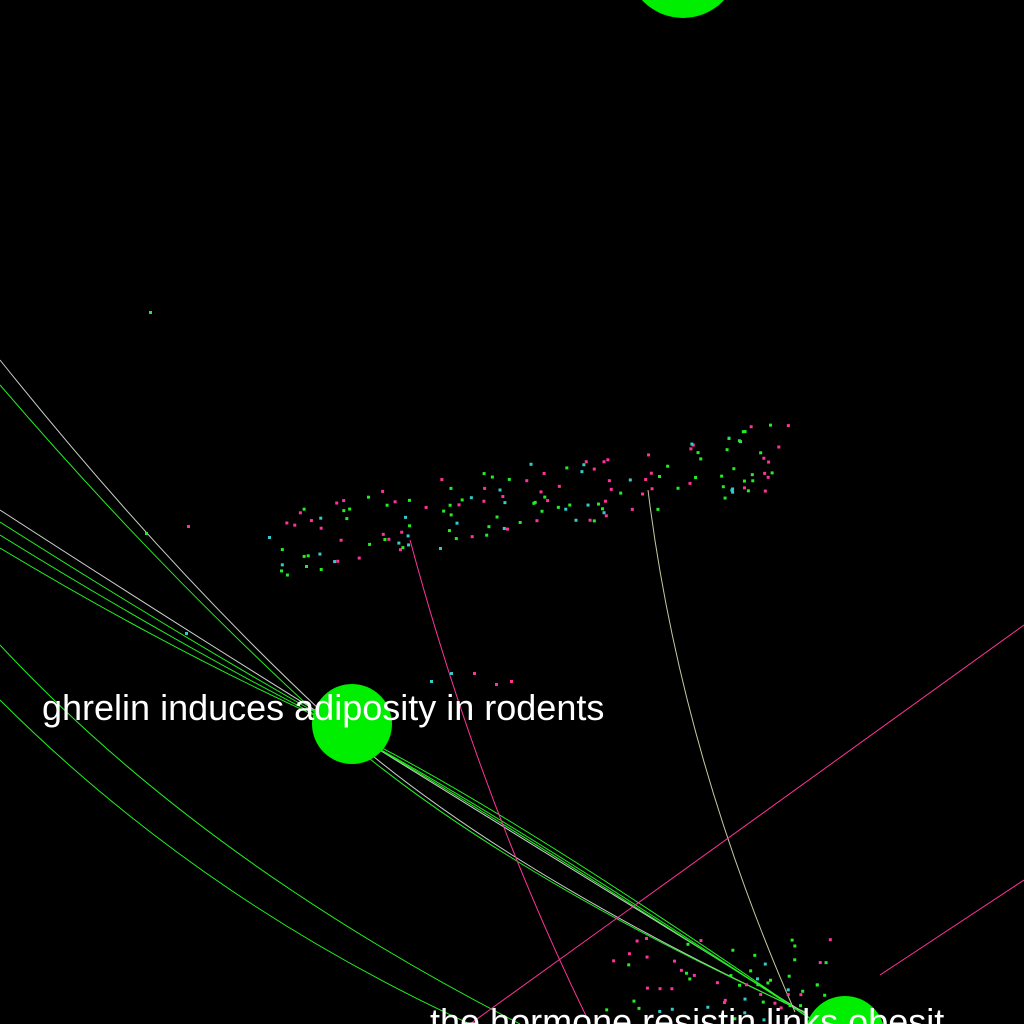 The image size is (1024, 1024). I want to click on node, so click(352, 724).